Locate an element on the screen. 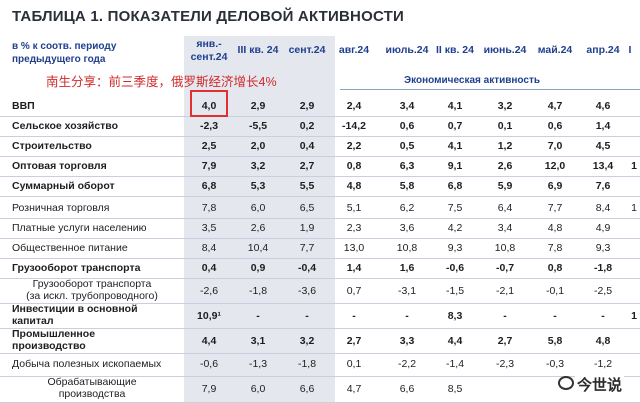 Image resolution: width=640 pixels, height=403 pixels. table-cell: -0,1 is located at coordinates (555, 291).